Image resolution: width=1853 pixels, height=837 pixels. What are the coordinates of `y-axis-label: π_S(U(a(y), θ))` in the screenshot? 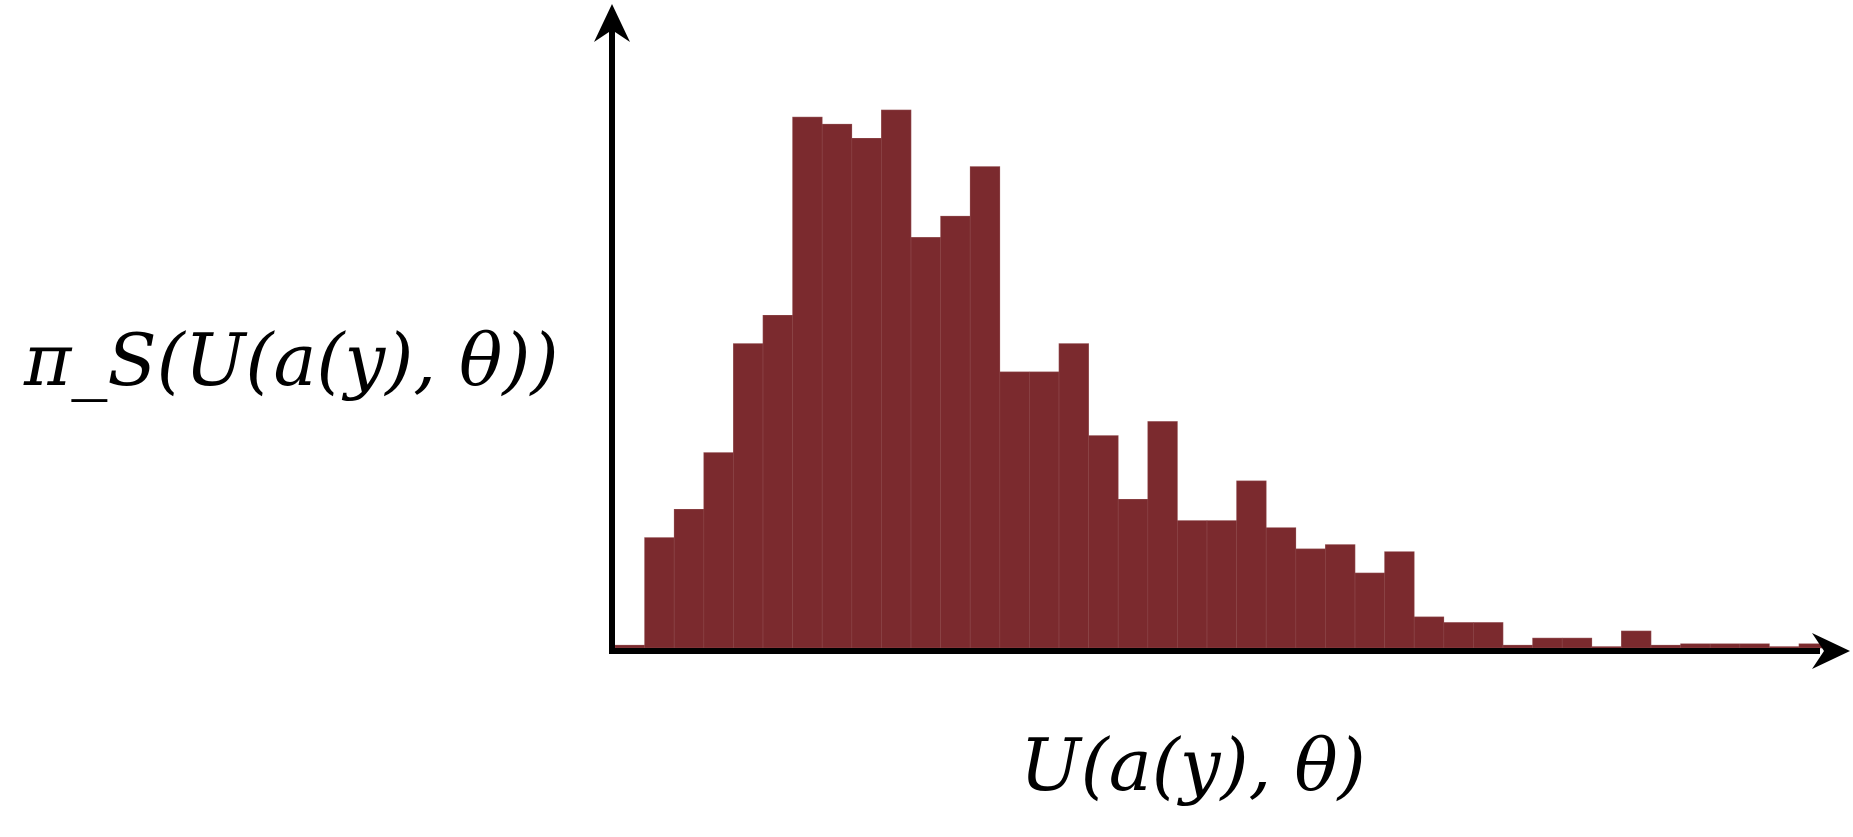 It's located at (291, 360).